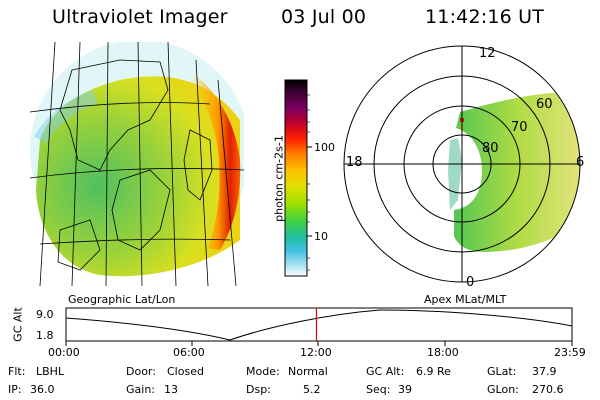 This screenshot has width=600, height=400. Describe the element at coordinates (15, 389) in the screenshot. I see `status-ip-key: IP:` at that location.